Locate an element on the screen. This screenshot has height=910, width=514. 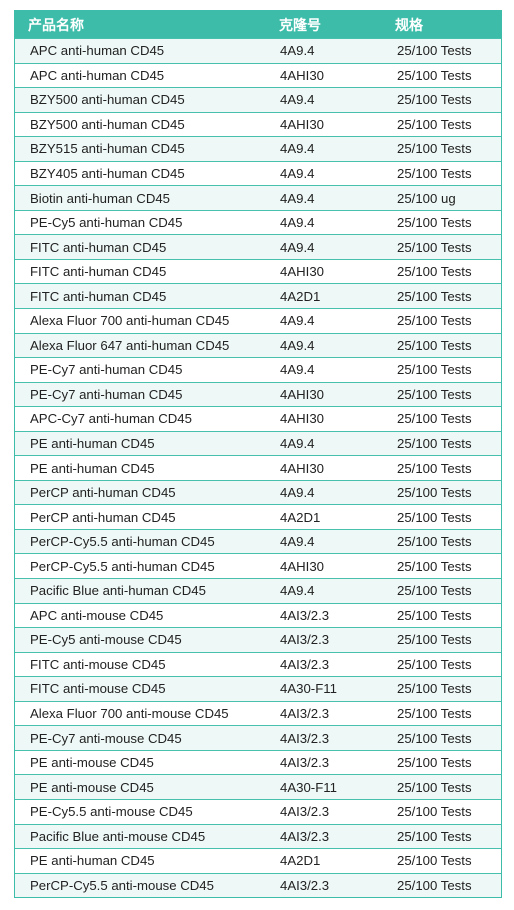
product-name-cell: APC anti-mouse CD45 is located at coordinates (97, 615).